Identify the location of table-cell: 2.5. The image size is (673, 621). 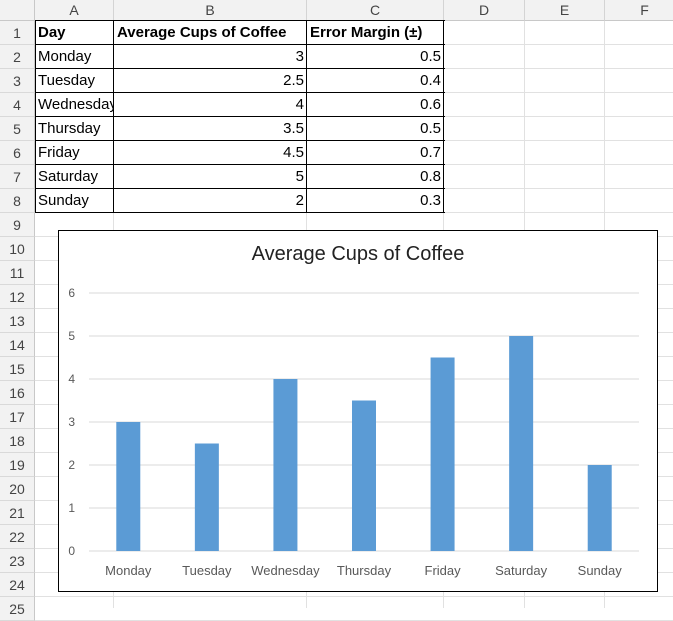
(210, 81).